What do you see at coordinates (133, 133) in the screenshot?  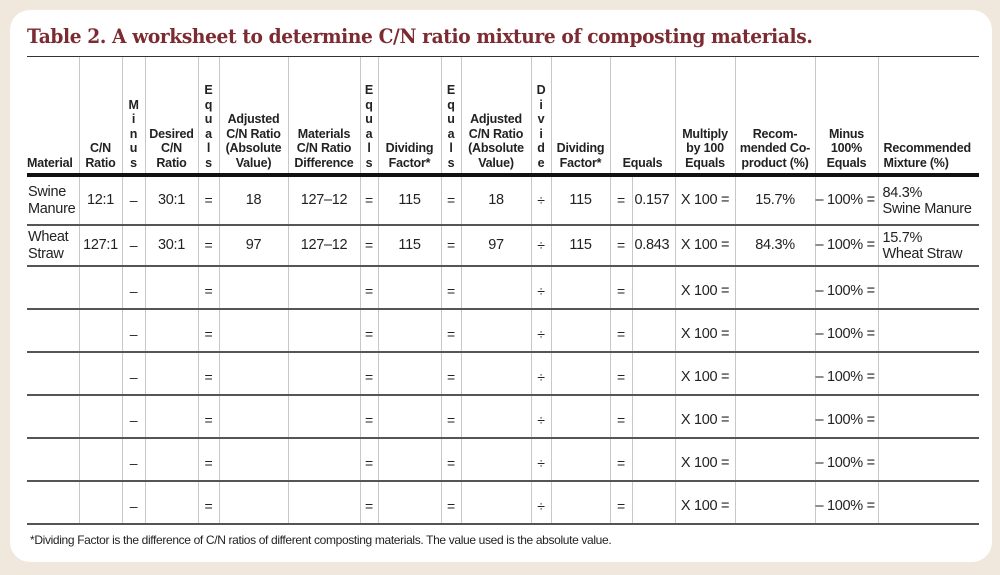 I see `header-minus-label: Minus` at bounding box center [133, 133].